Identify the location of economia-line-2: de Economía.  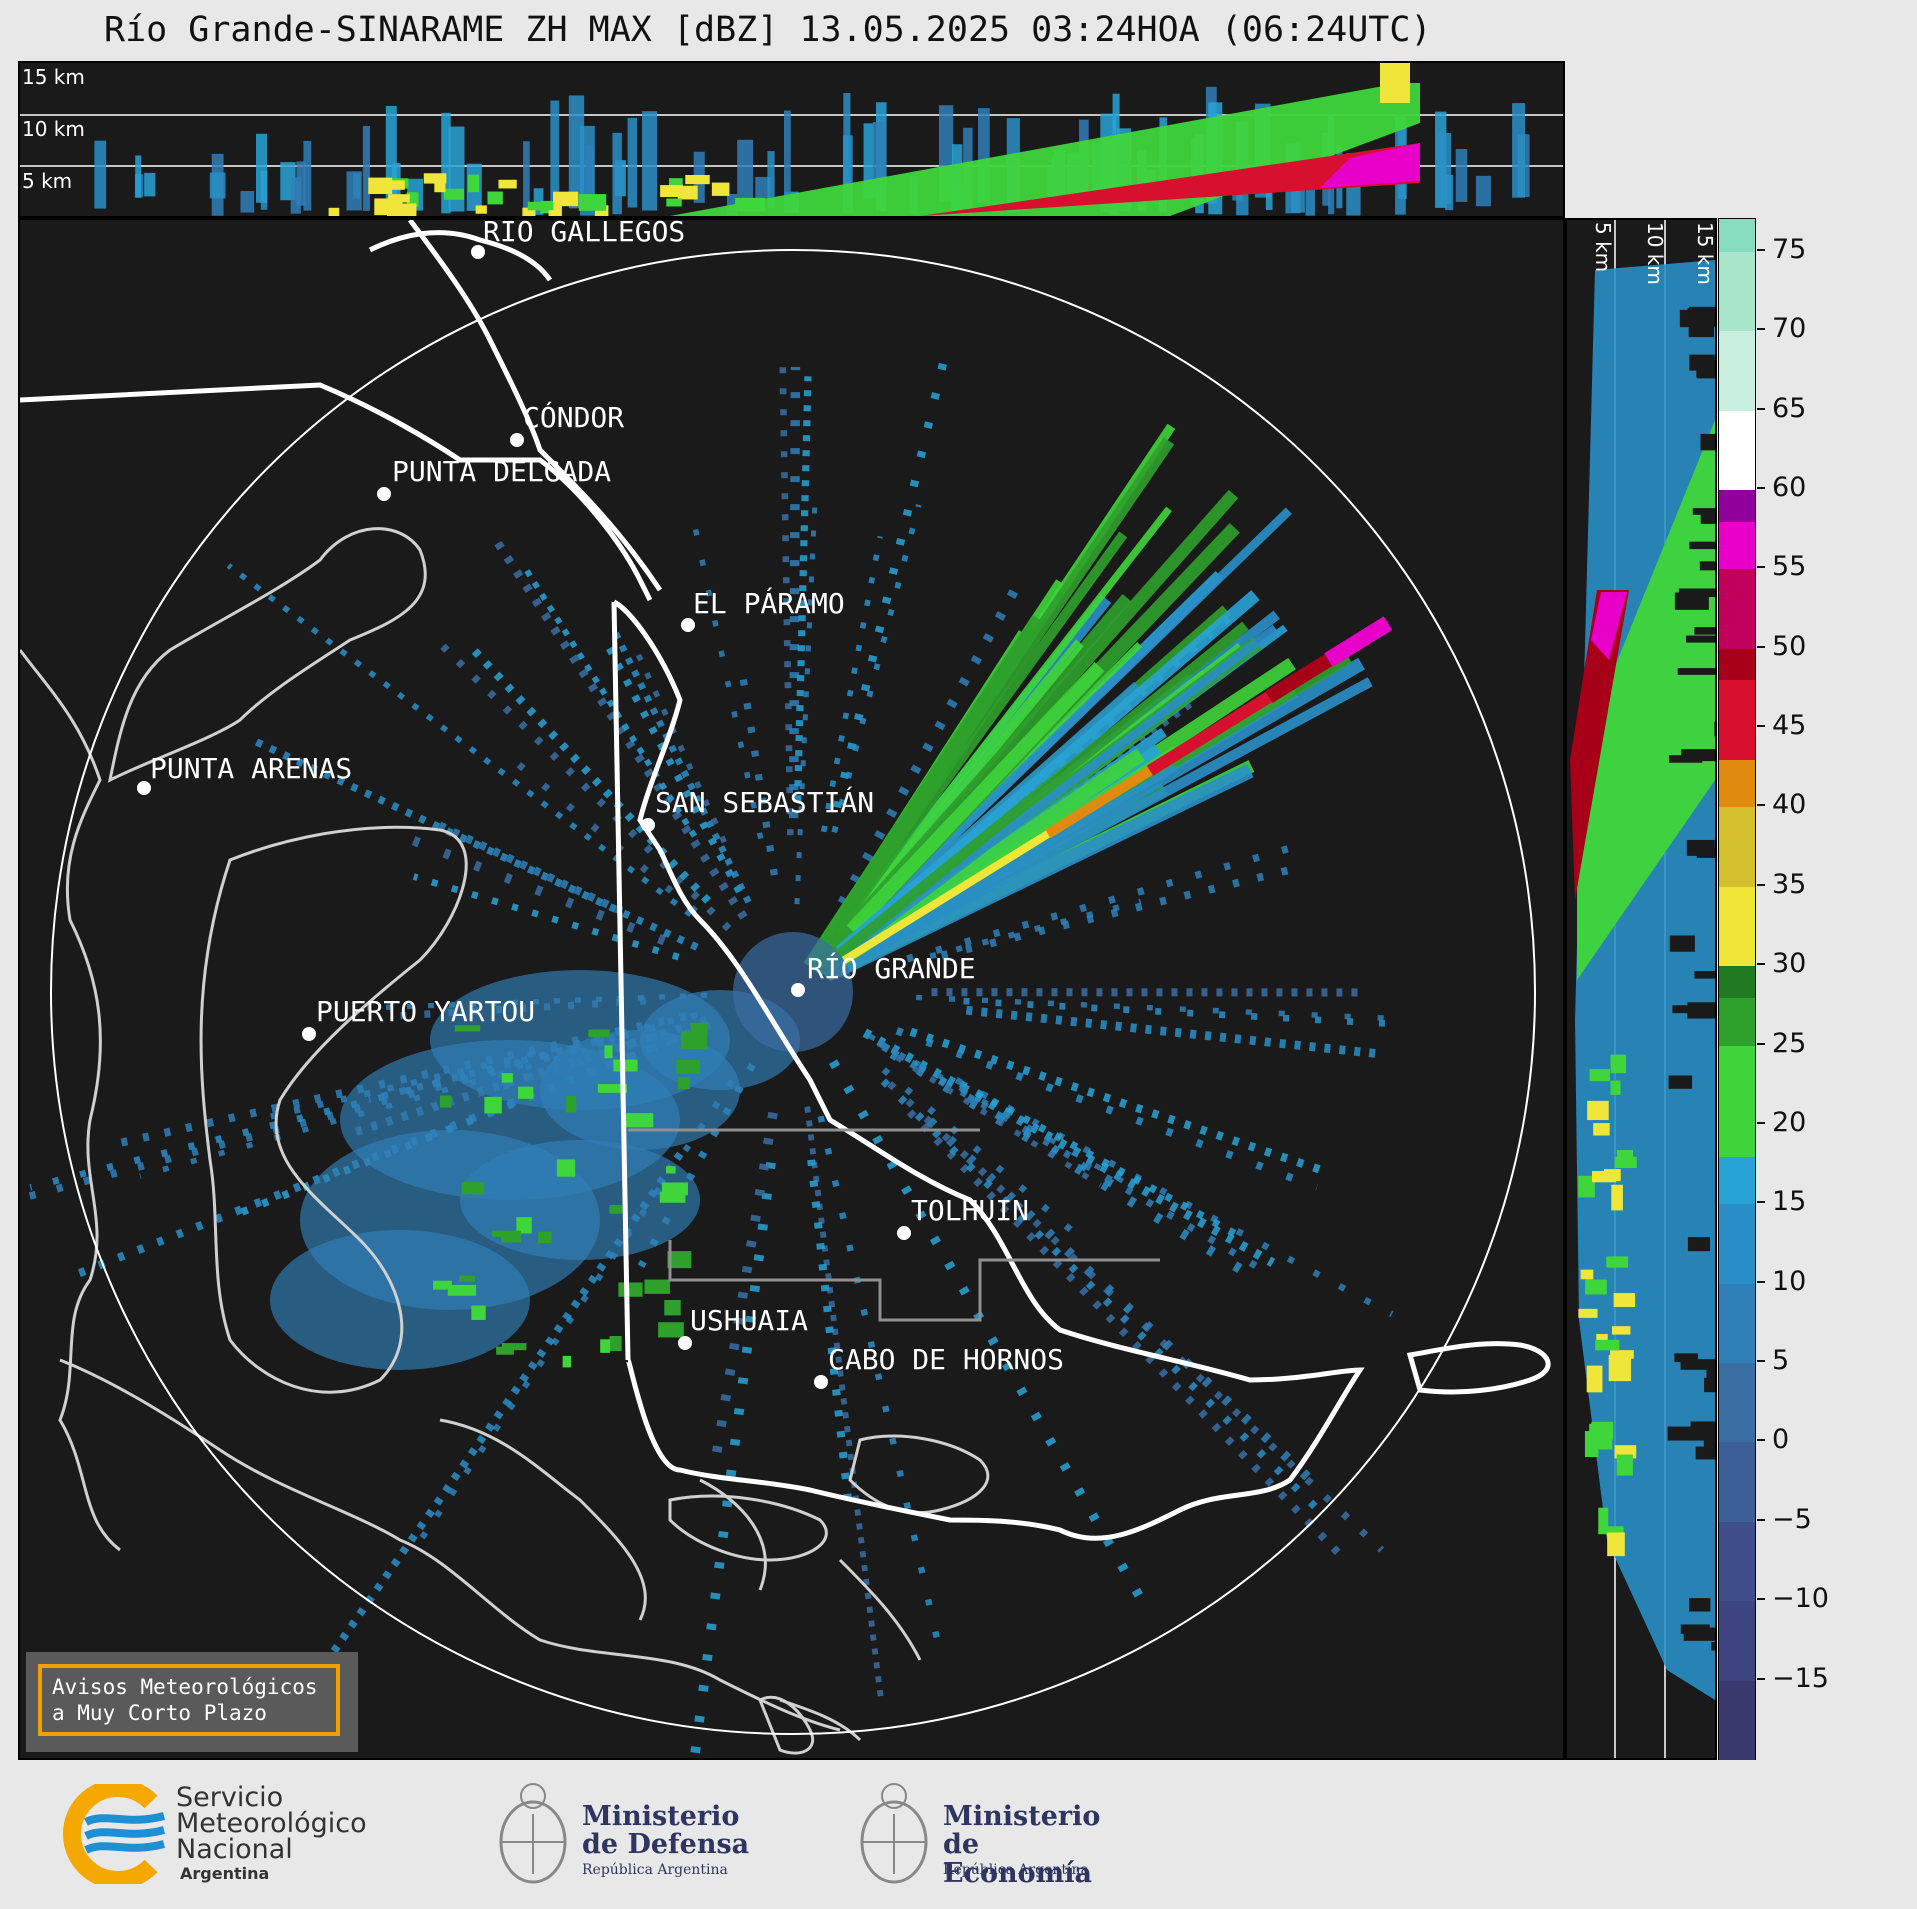
(1017, 1859).